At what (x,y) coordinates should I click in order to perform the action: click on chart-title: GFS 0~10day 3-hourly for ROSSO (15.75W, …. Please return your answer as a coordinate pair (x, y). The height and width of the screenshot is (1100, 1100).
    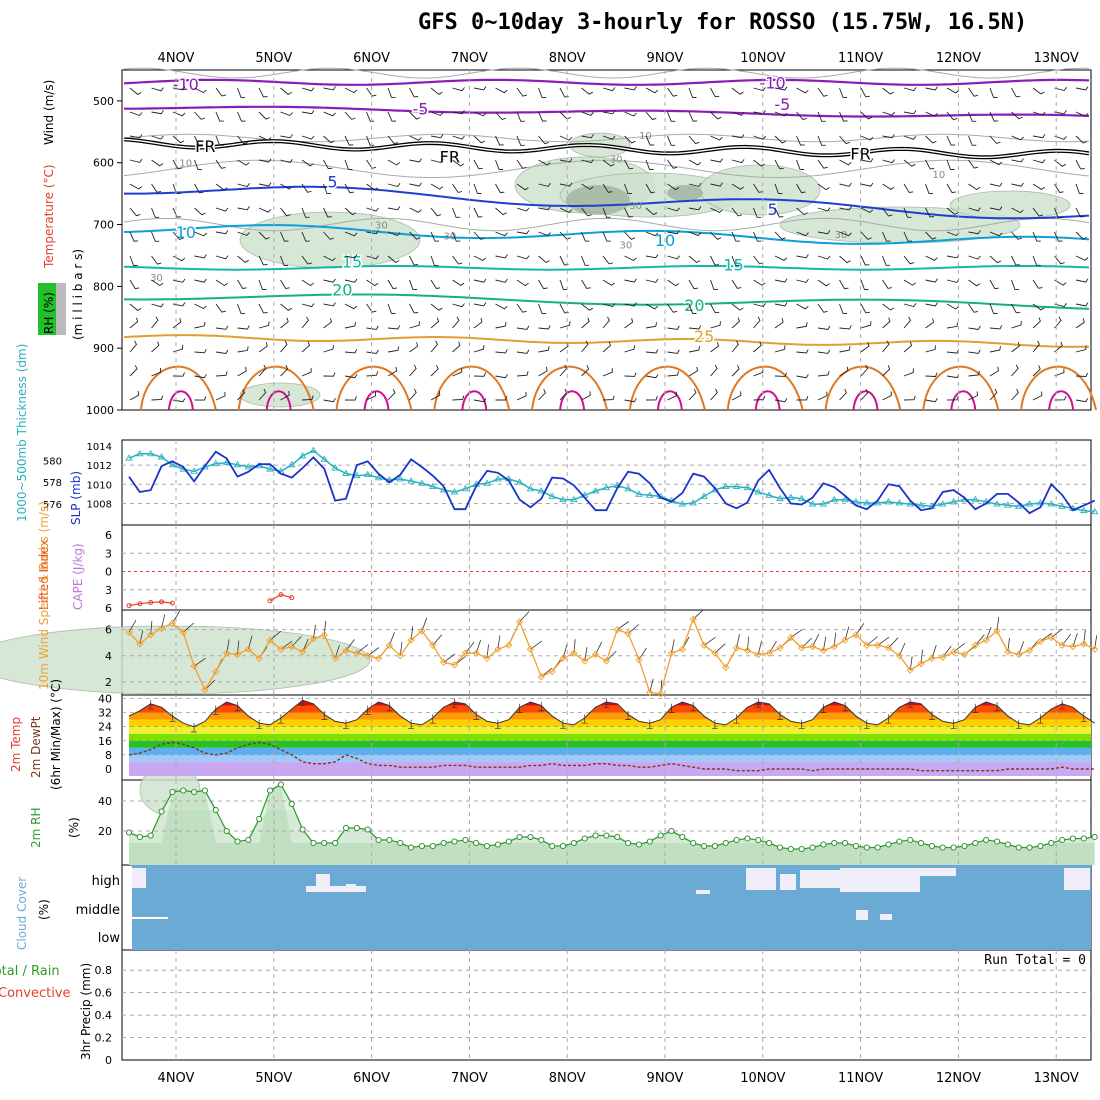
    Looking at the image, I should click on (723, 22).